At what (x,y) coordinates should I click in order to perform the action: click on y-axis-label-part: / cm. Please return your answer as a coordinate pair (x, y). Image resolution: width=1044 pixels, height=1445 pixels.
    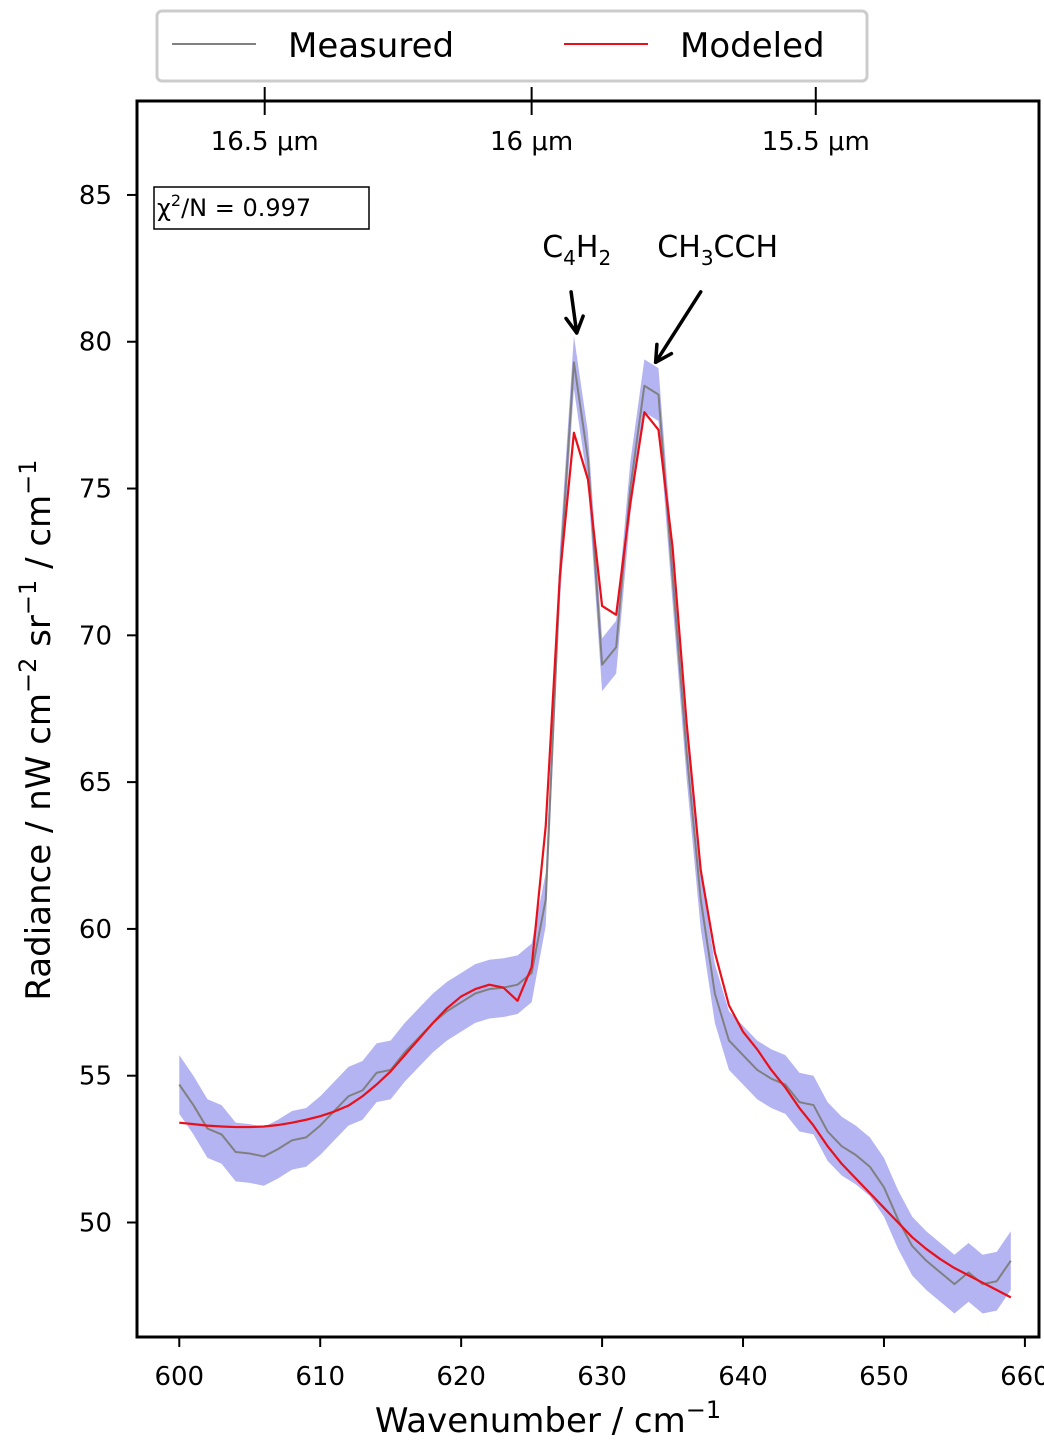
    Looking at the image, I should click on (39, 537).